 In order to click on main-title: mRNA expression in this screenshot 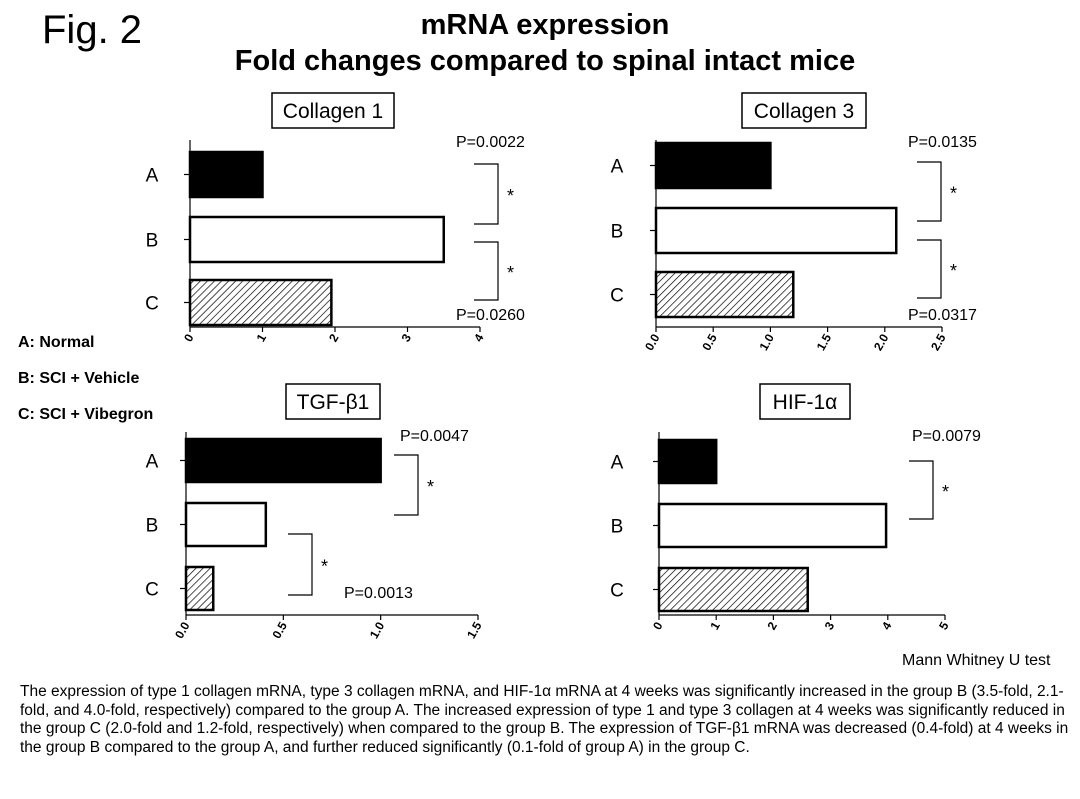, I will do `click(545, 25)`.